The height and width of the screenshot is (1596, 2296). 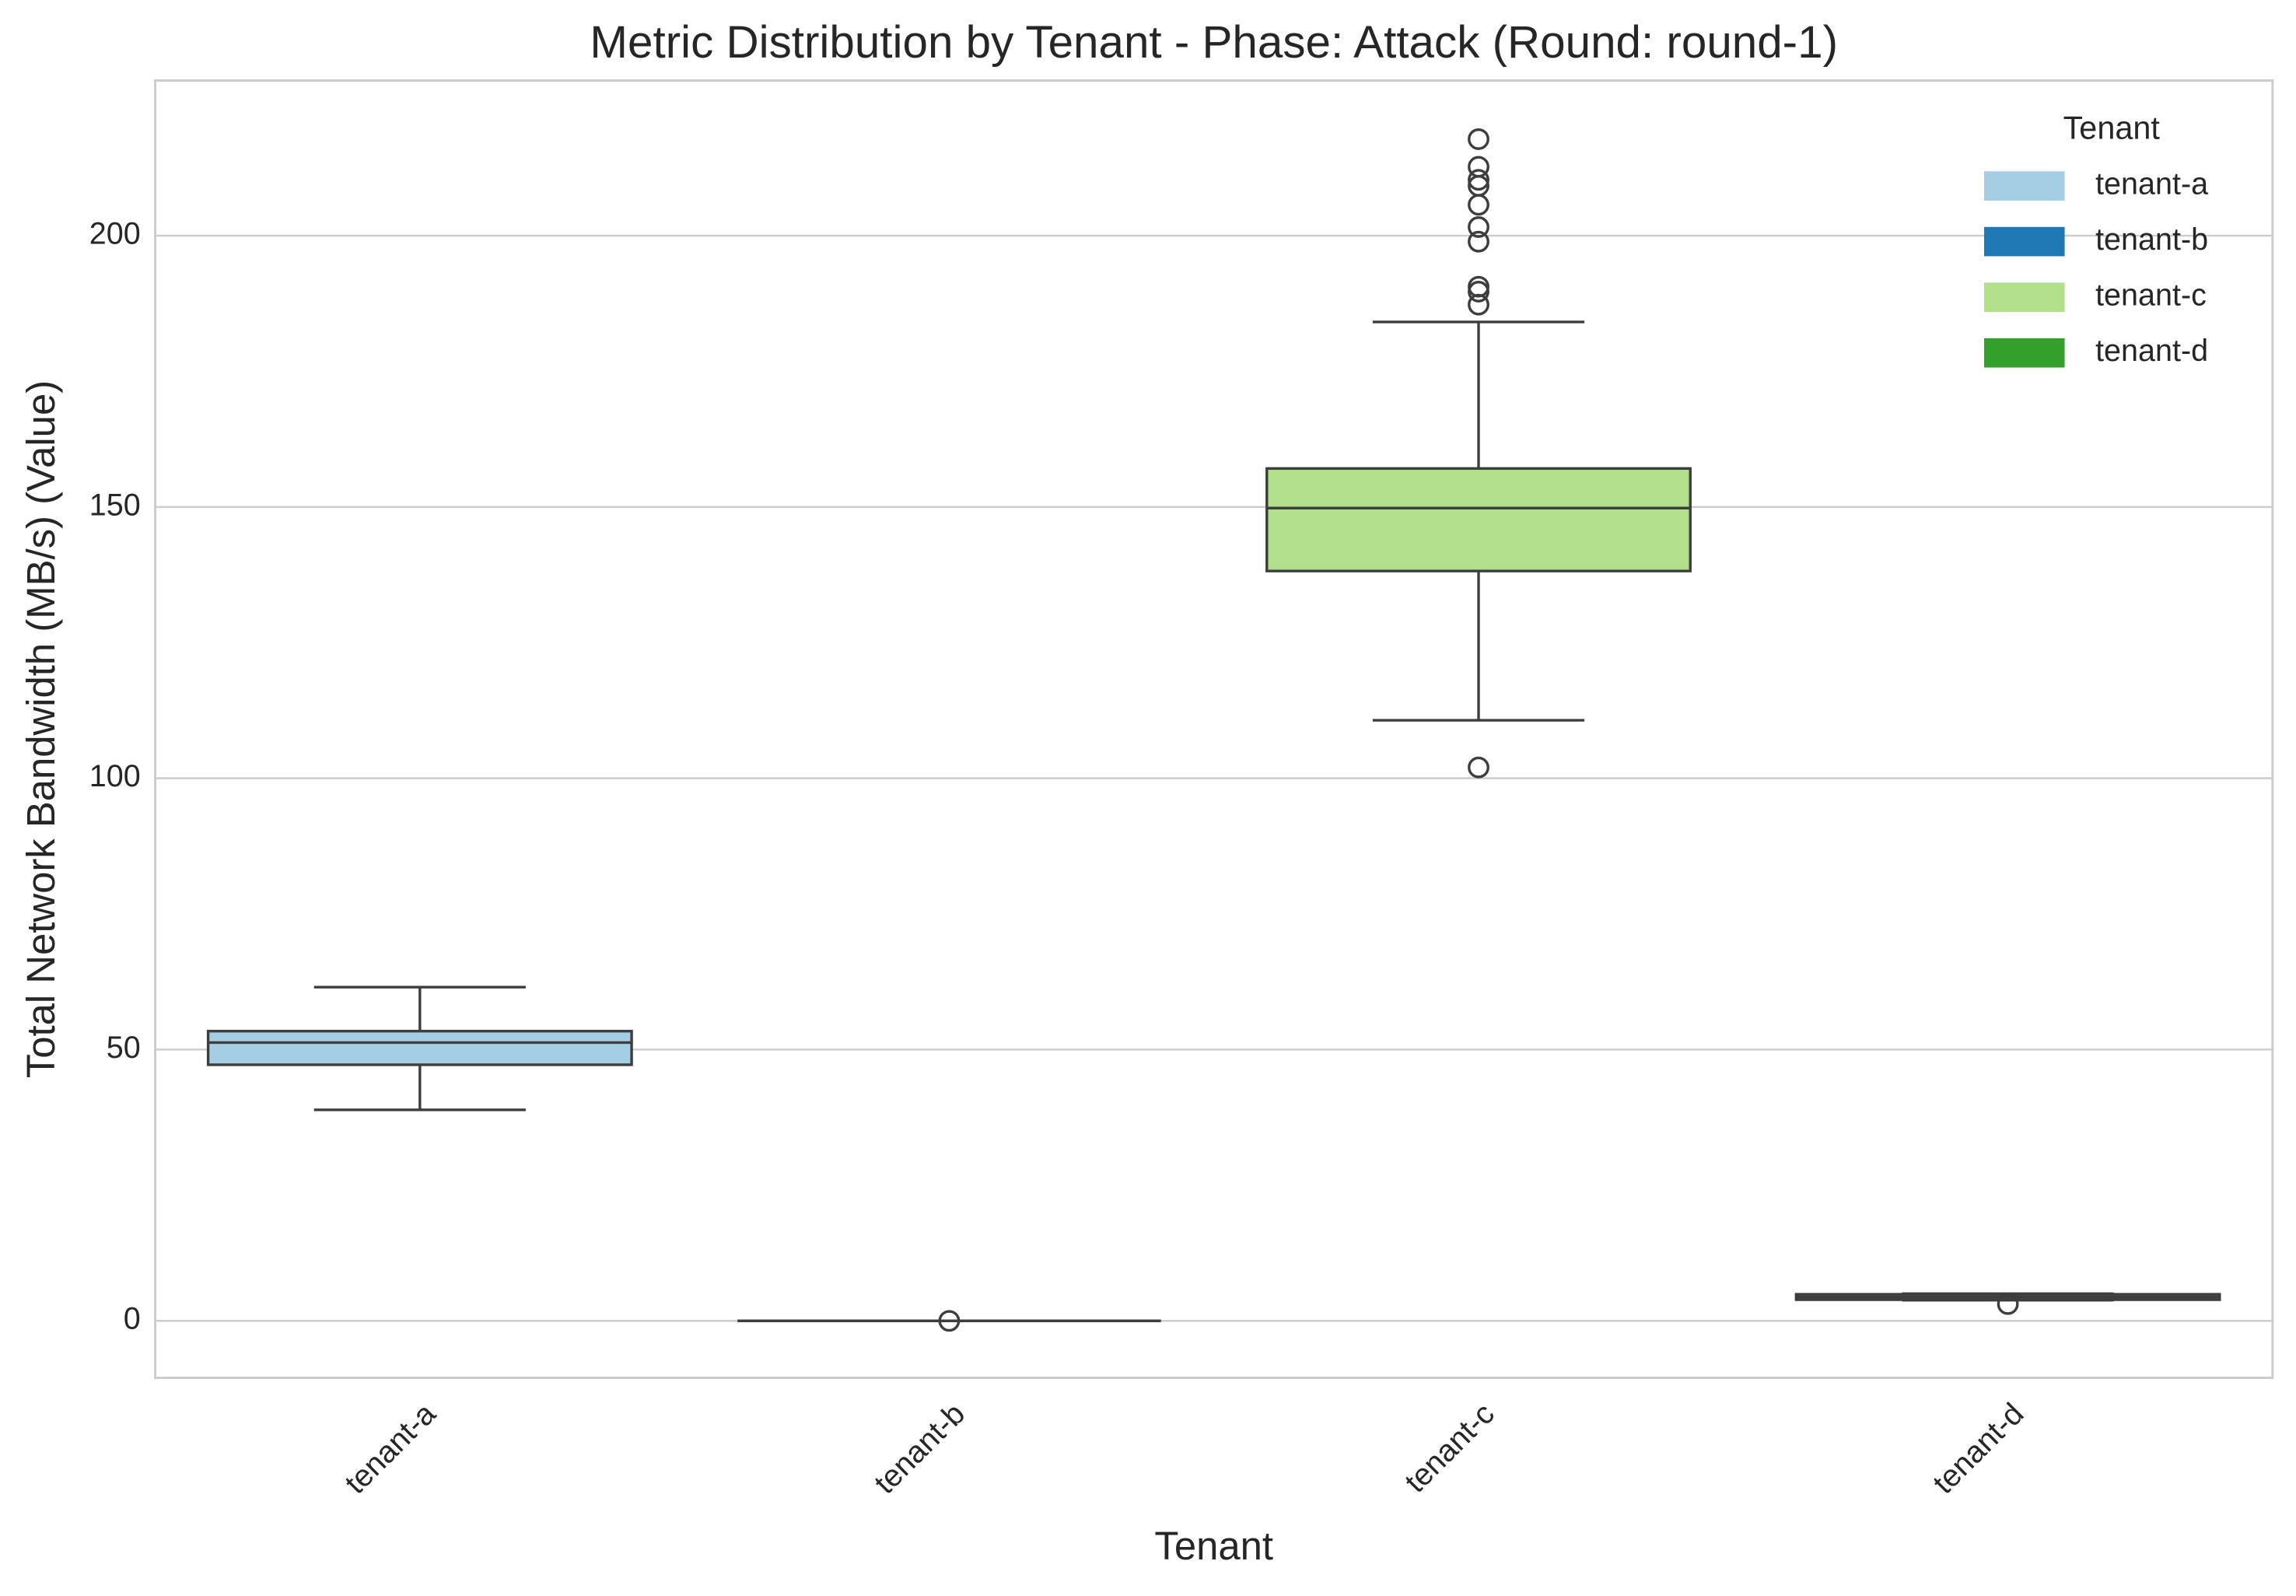 I want to click on y-tick-label: 200, so click(x=115, y=233).